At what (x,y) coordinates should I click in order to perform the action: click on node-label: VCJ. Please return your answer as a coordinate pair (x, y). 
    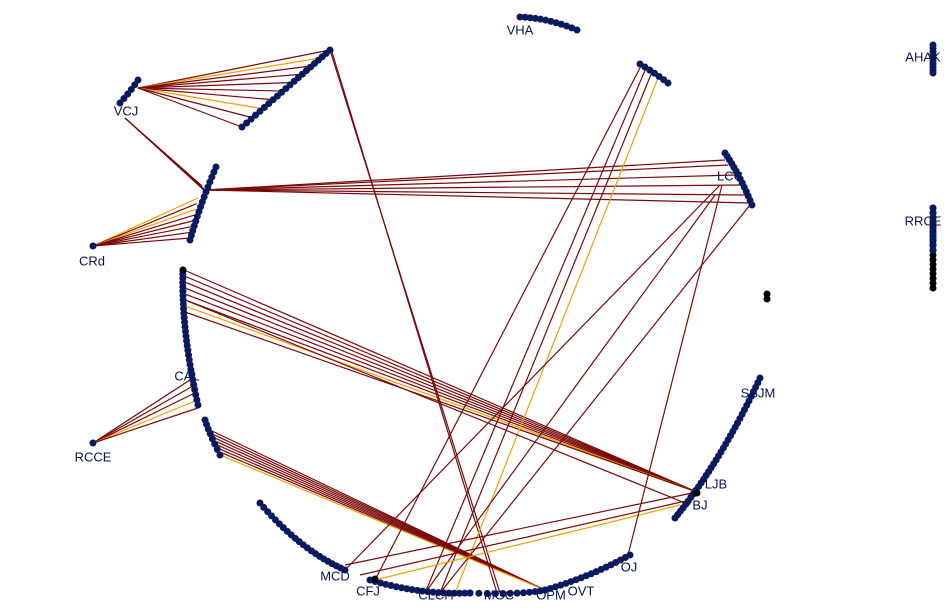
    Looking at the image, I should click on (126, 110).